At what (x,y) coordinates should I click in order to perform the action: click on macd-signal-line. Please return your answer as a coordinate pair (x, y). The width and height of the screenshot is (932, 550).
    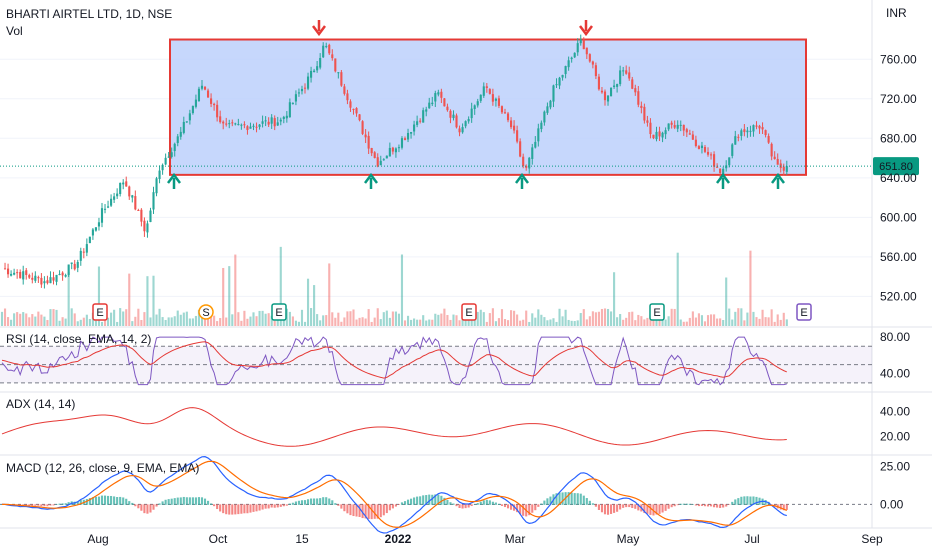
    Looking at the image, I should click on (394, 494).